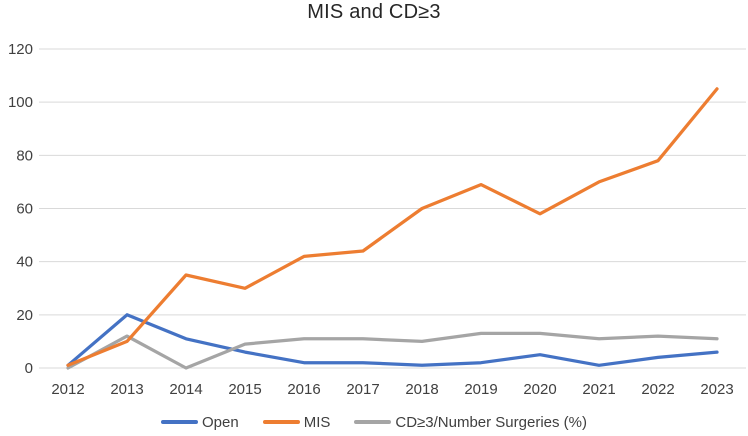  Describe the element at coordinates (24, 209) in the screenshot. I see `y-tick-label: 60` at that location.